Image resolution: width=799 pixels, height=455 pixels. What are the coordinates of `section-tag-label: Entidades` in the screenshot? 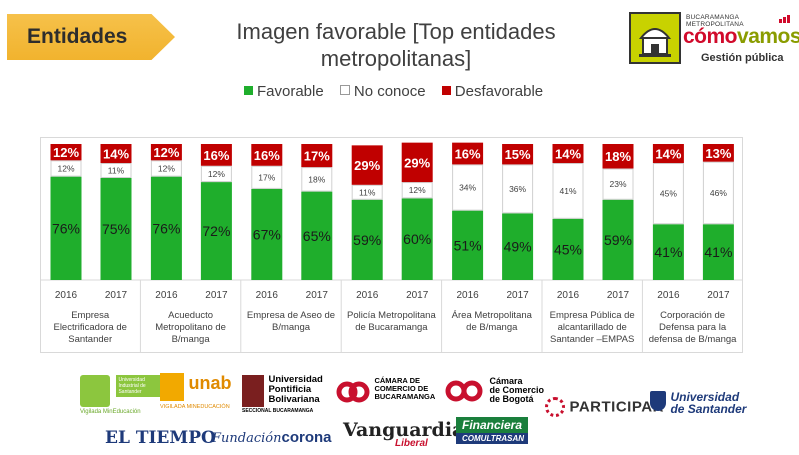 It's located at (77, 36).